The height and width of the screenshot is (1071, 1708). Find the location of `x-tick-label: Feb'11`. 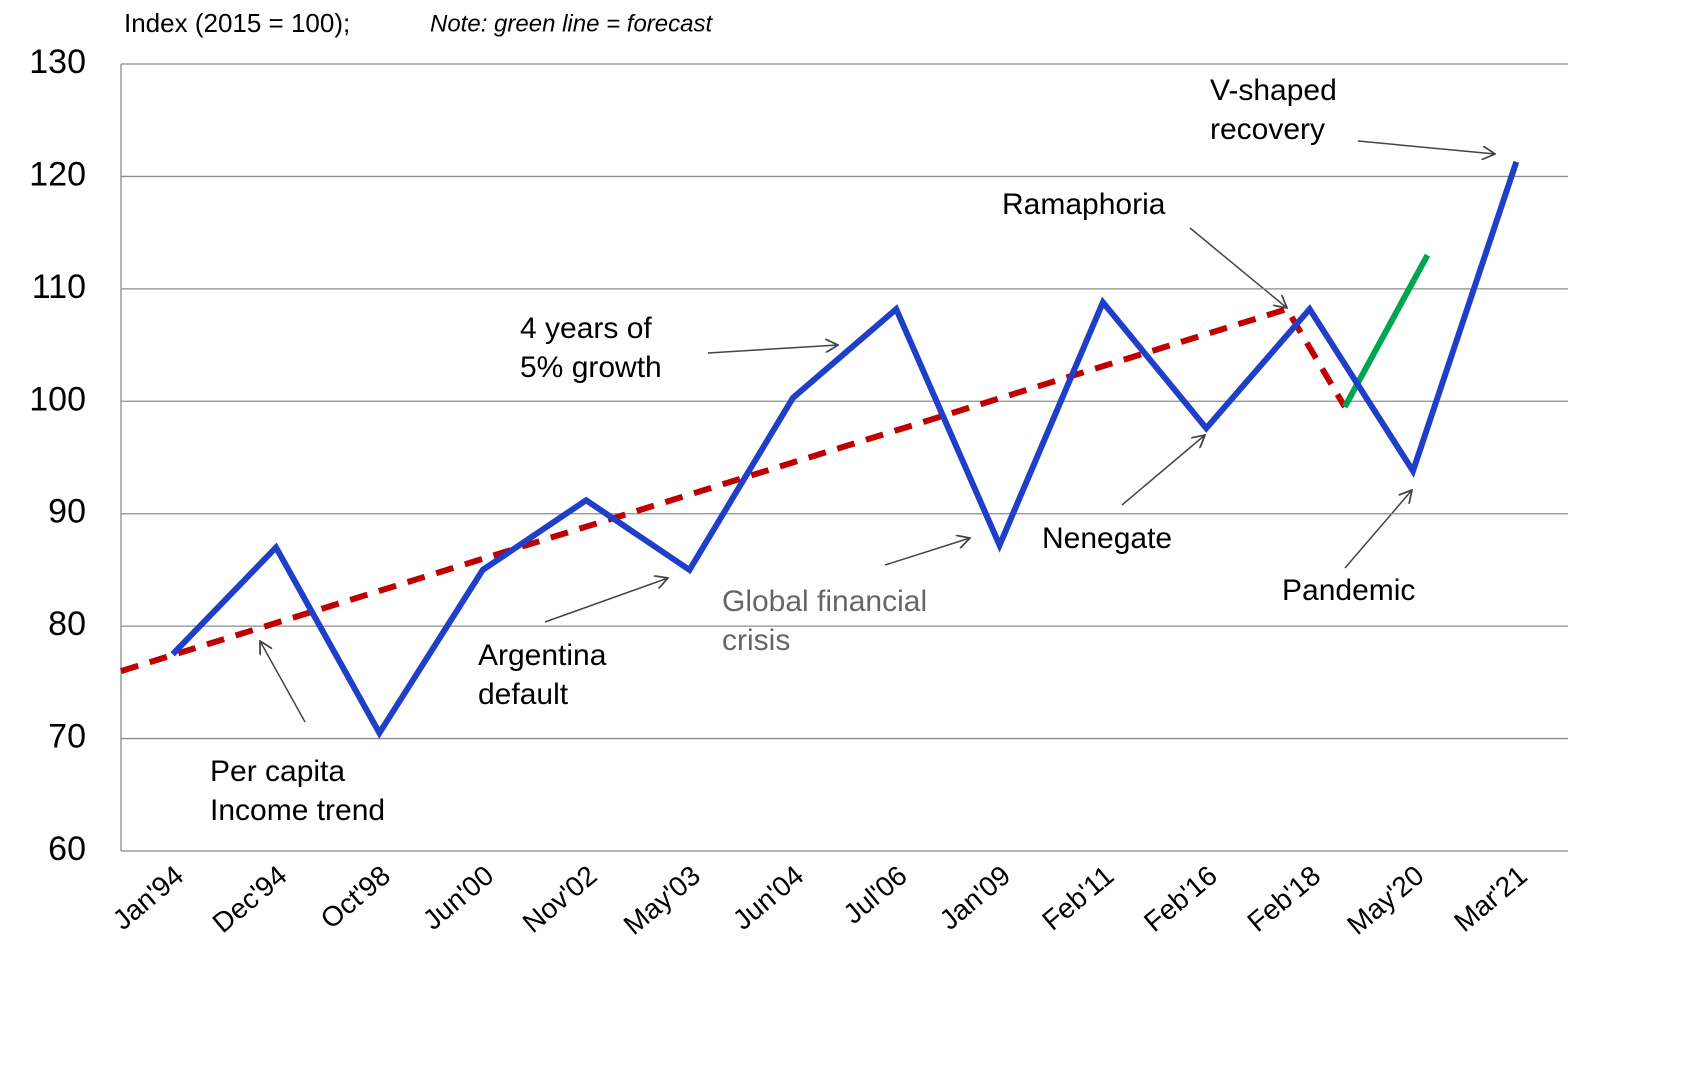

x-tick-label: Feb'11 is located at coordinates (1077, 898).